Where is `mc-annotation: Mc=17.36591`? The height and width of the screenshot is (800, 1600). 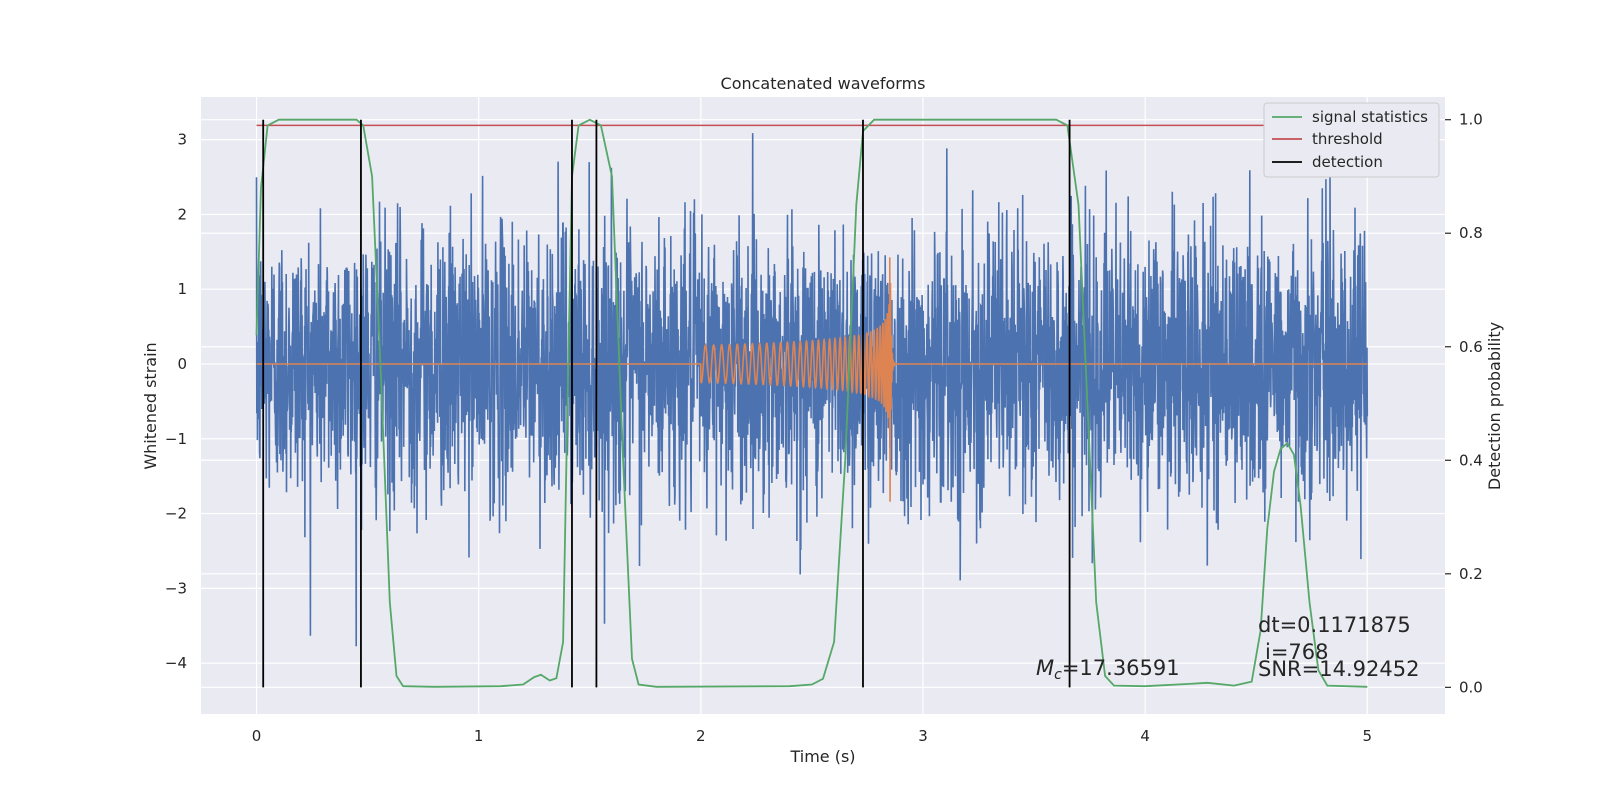
mc-annotation: Mc=17.36591 is located at coordinates (1108, 669).